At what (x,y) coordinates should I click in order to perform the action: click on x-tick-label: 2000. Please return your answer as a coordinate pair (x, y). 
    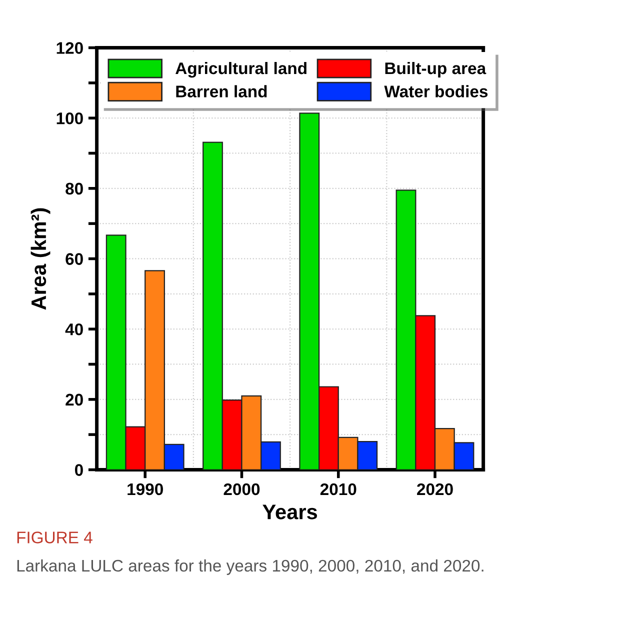
    Looking at the image, I should click on (242, 489).